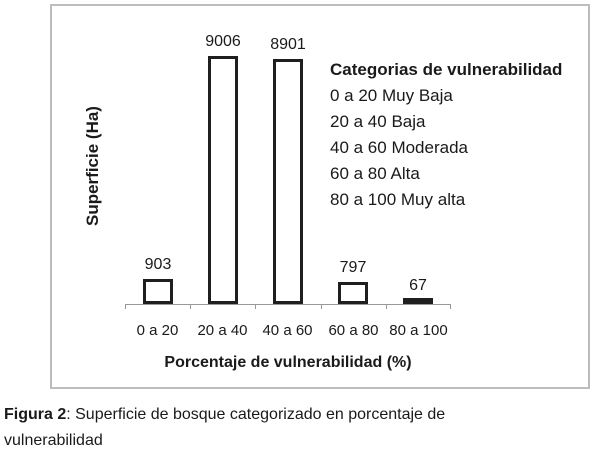 The image size is (602, 465). What do you see at coordinates (353, 330) in the screenshot?
I see `x-tick-label: 60 a 80` at bounding box center [353, 330].